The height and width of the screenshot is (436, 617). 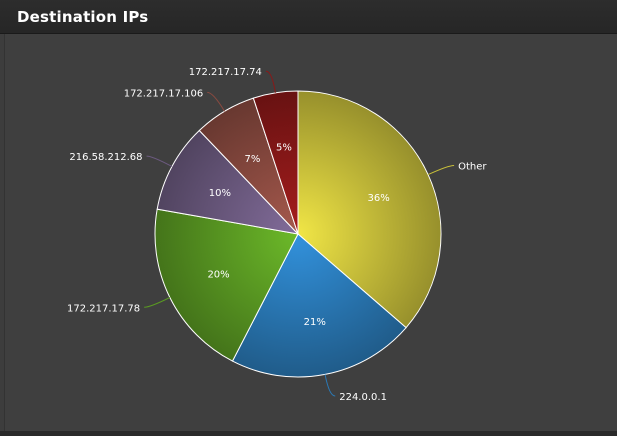 I want to click on pie-slice-label: Other, so click(x=472, y=166).